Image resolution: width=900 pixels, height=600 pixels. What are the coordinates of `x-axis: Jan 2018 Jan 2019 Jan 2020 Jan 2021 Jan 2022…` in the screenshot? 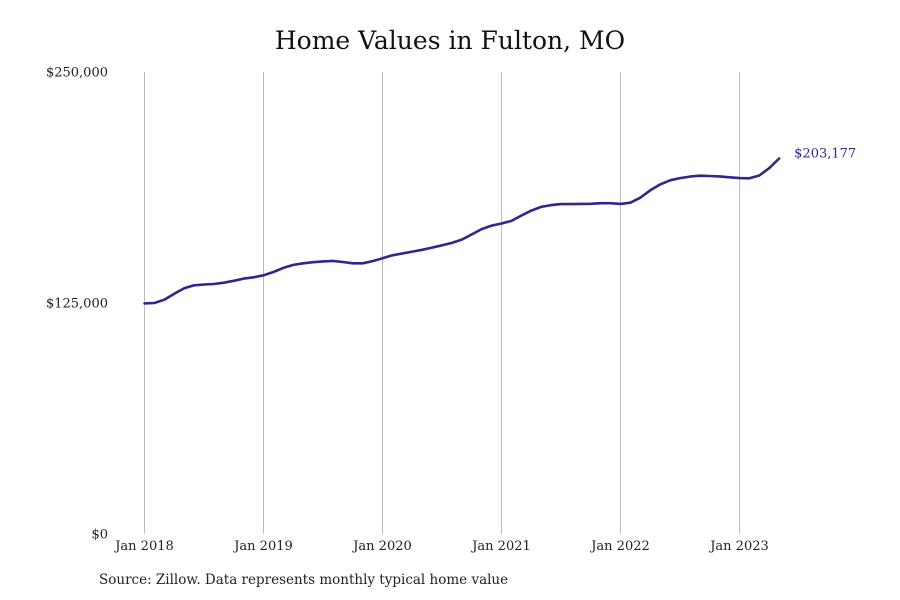 It's located at (441, 546).